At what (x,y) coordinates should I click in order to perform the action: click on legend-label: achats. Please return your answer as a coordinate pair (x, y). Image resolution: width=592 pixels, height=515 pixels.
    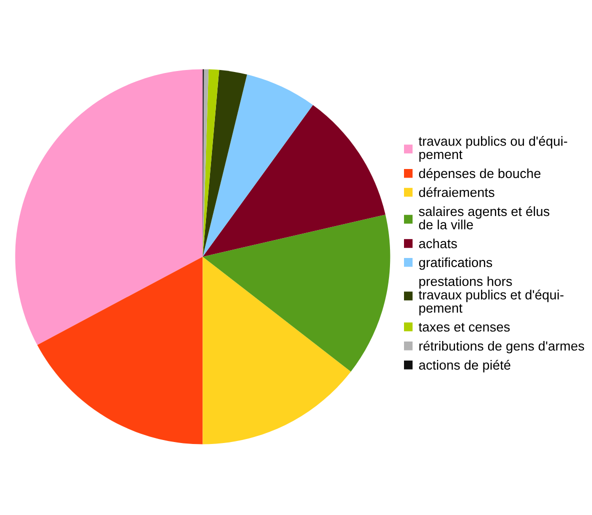
    Looking at the image, I should click on (438, 243).